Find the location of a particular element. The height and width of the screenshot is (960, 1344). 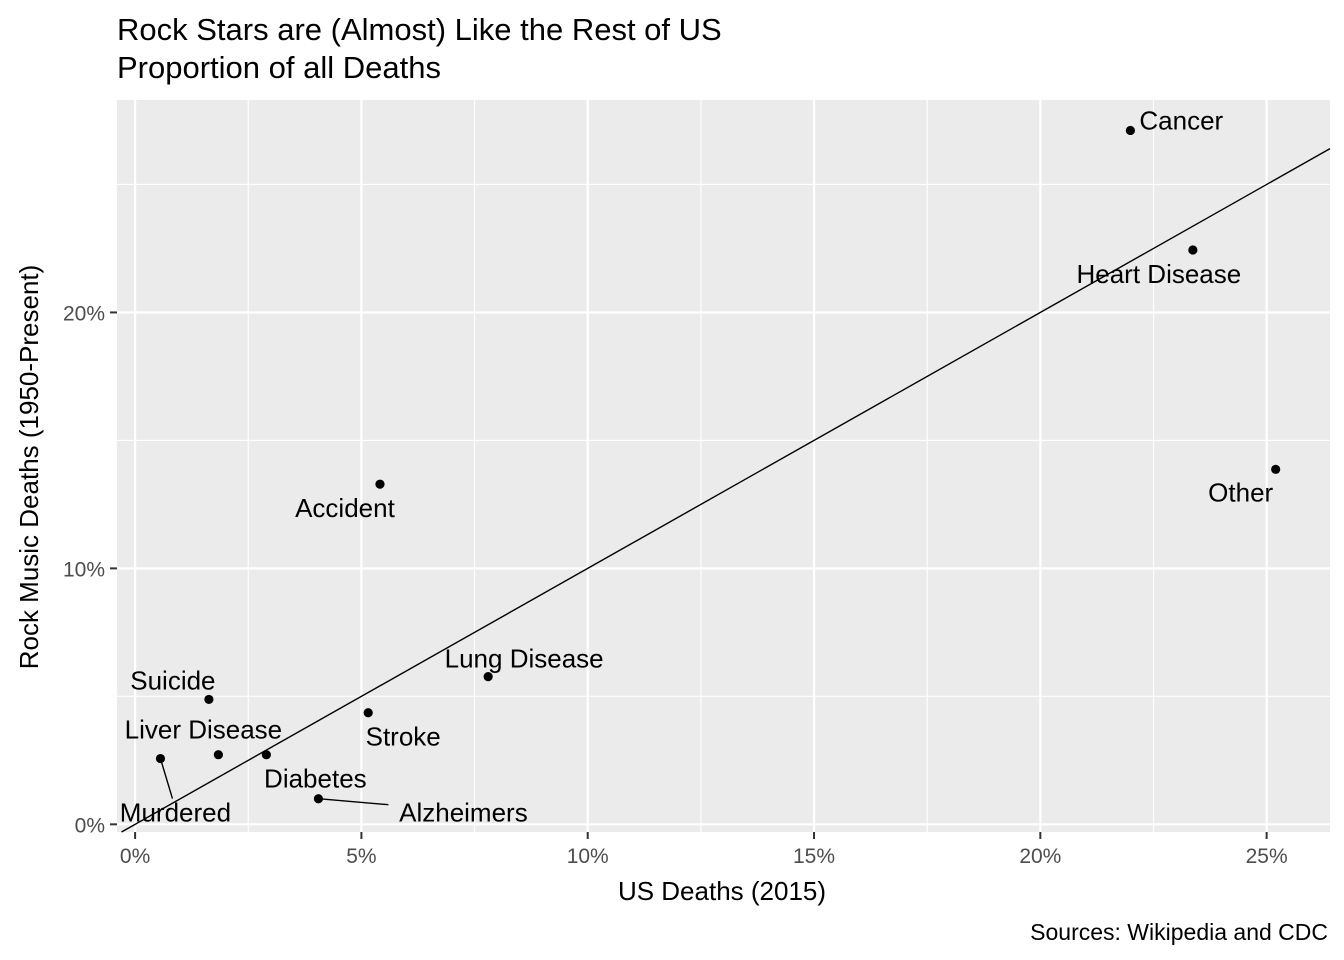

x-tick-label: 10% is located at coordinates (588, 856).